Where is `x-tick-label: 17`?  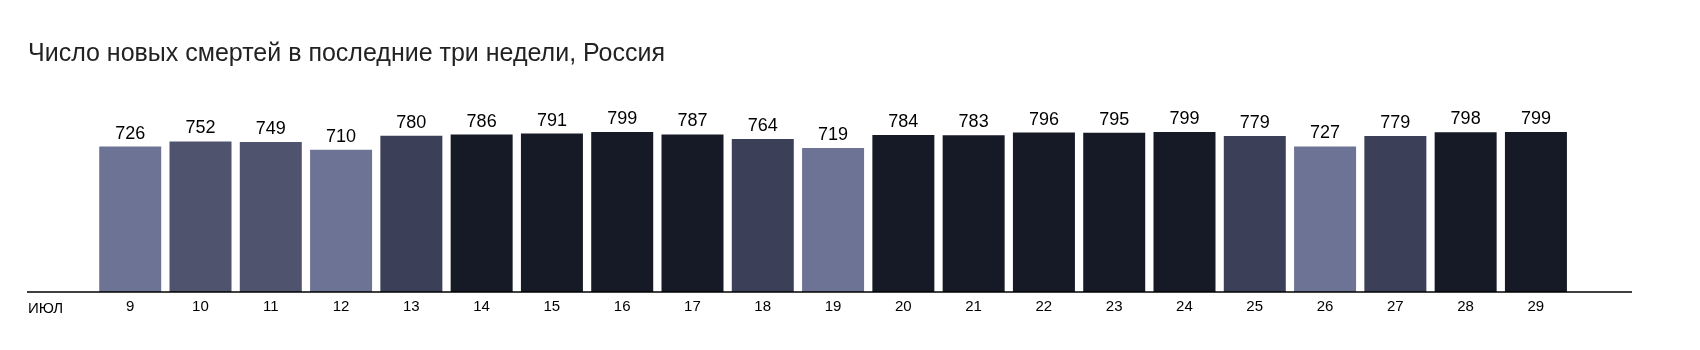 x-tick-label: 17 is located at coordinates (692, 305).